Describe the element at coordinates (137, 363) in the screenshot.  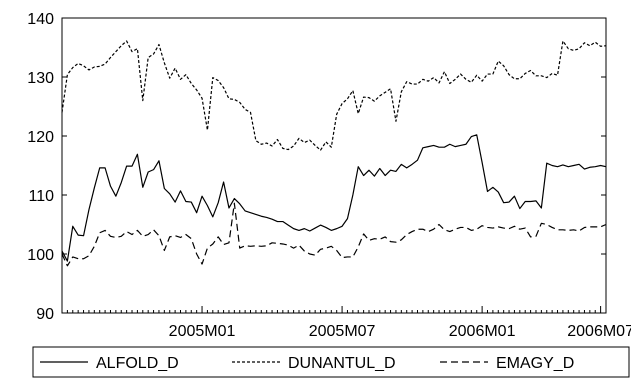
I see `legend-label: ALFOLD_D` at that location.